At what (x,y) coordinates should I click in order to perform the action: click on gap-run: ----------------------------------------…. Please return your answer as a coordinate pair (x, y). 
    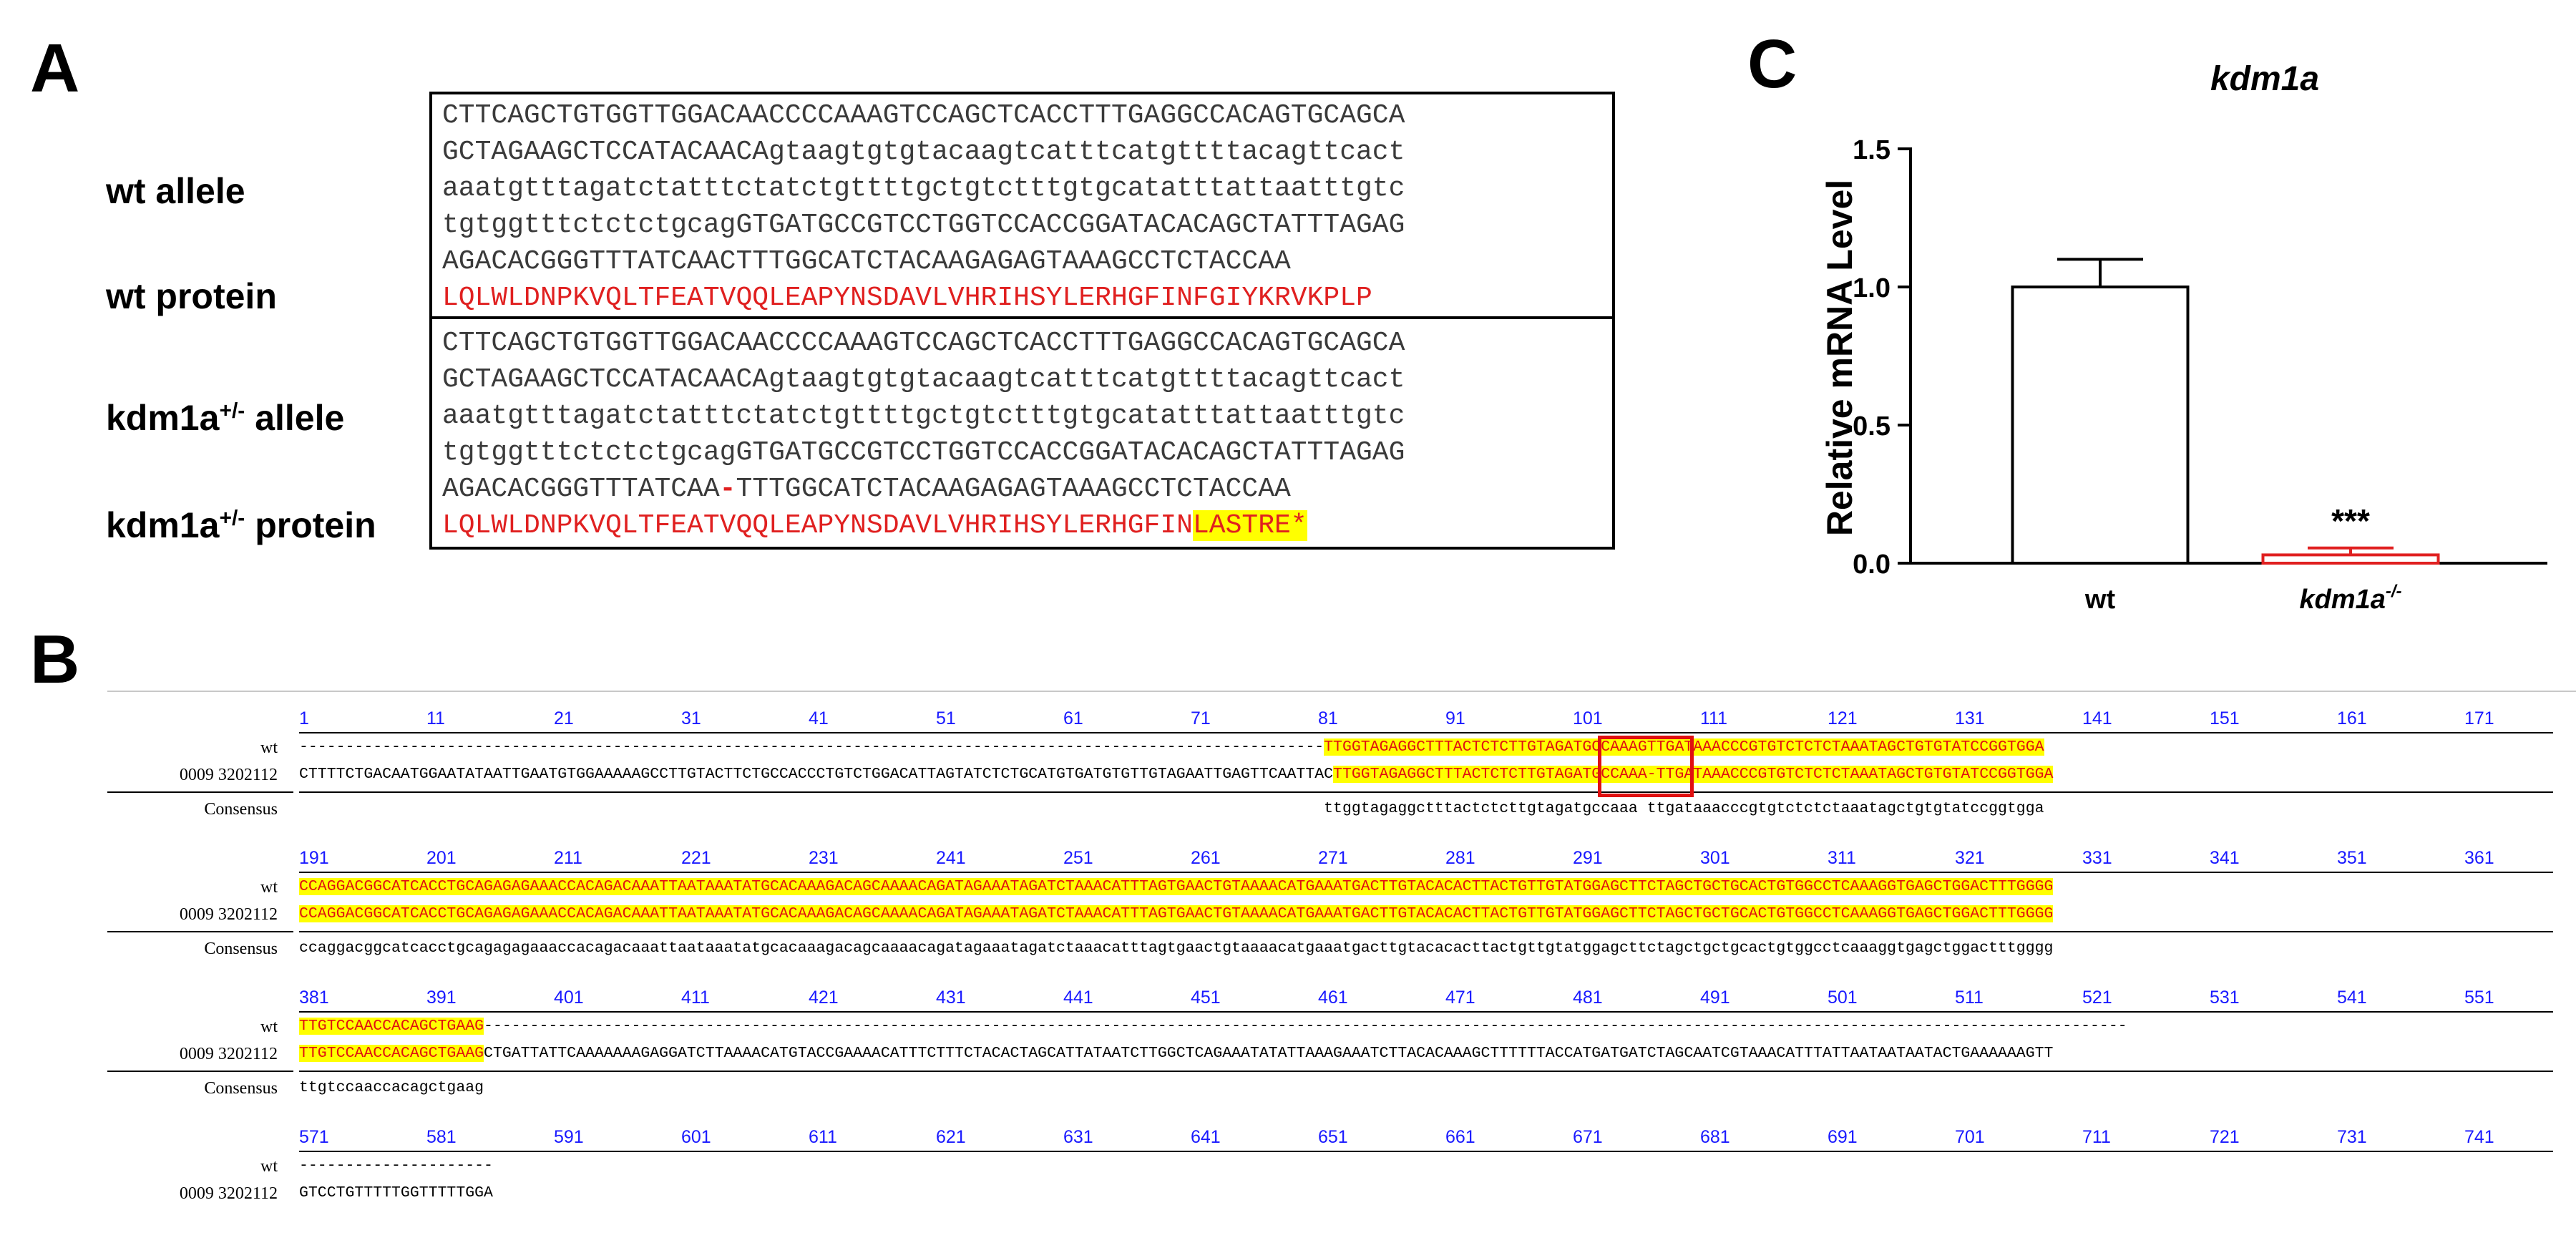
    Looking at the image, I should click on (811, 747).